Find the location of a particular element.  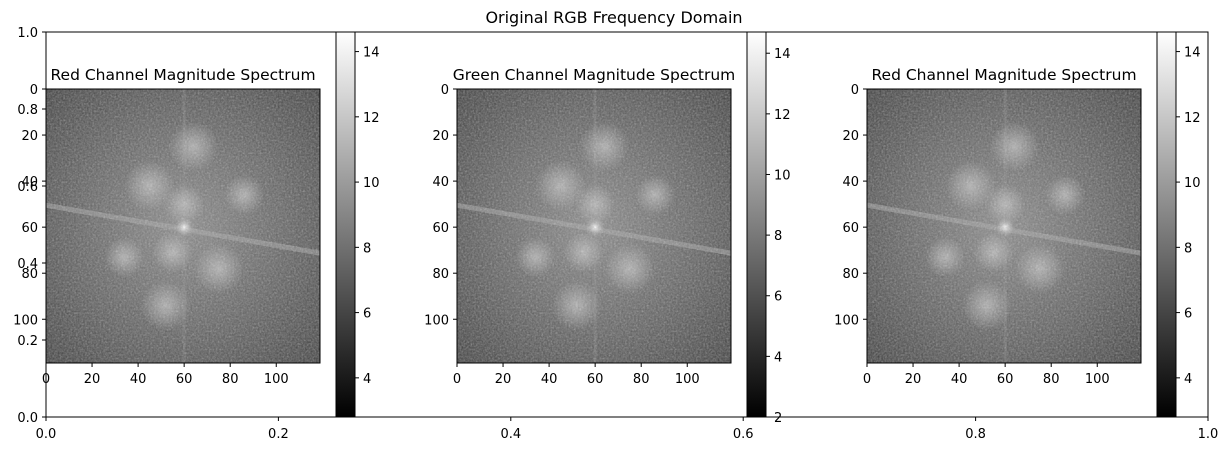

background-x-tick-label: 0.6 is located at coordinates (743, 434).